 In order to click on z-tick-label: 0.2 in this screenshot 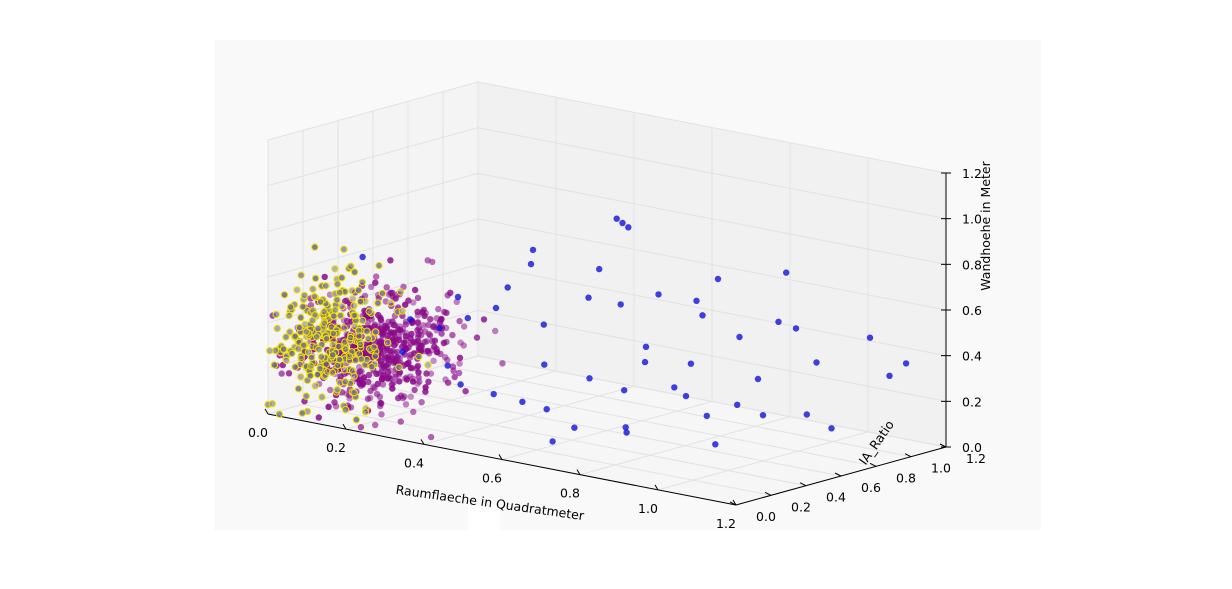, I will do `click(972, 401)`.